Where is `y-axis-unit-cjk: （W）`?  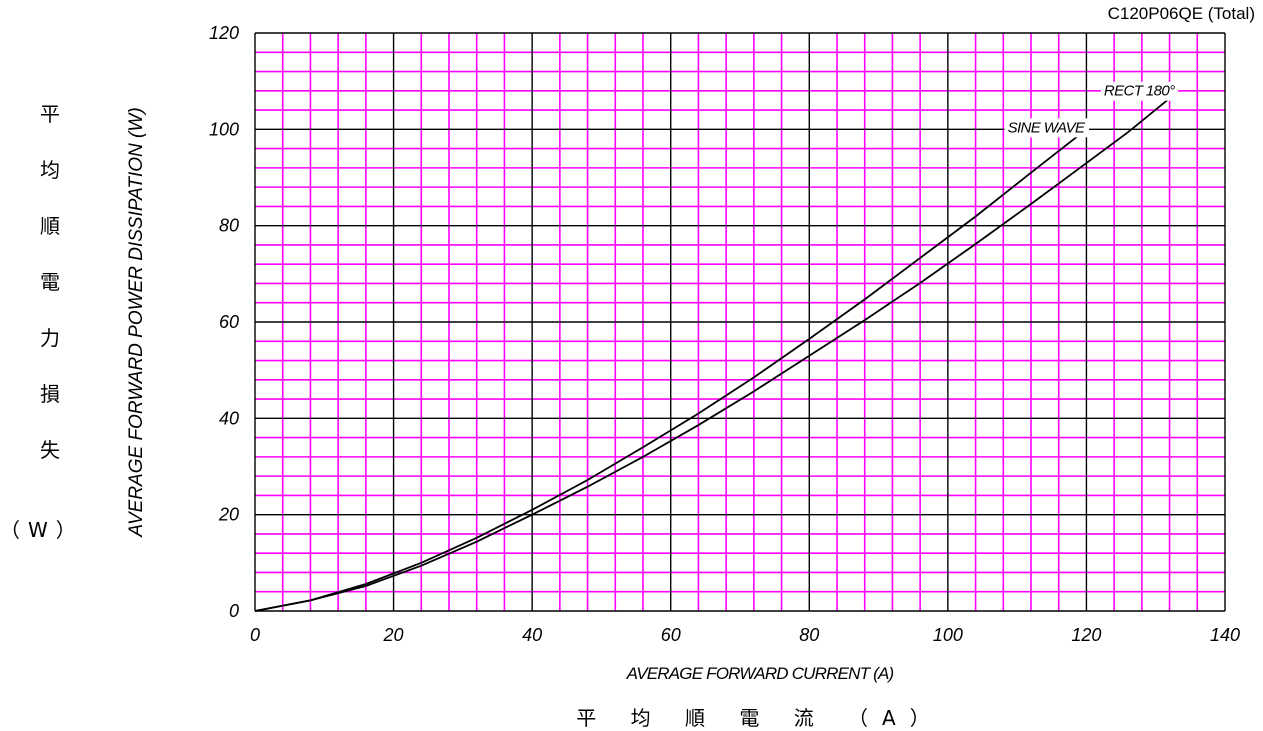
y-axis-unit-cjk: （W） is located at coordinates (42, 530).